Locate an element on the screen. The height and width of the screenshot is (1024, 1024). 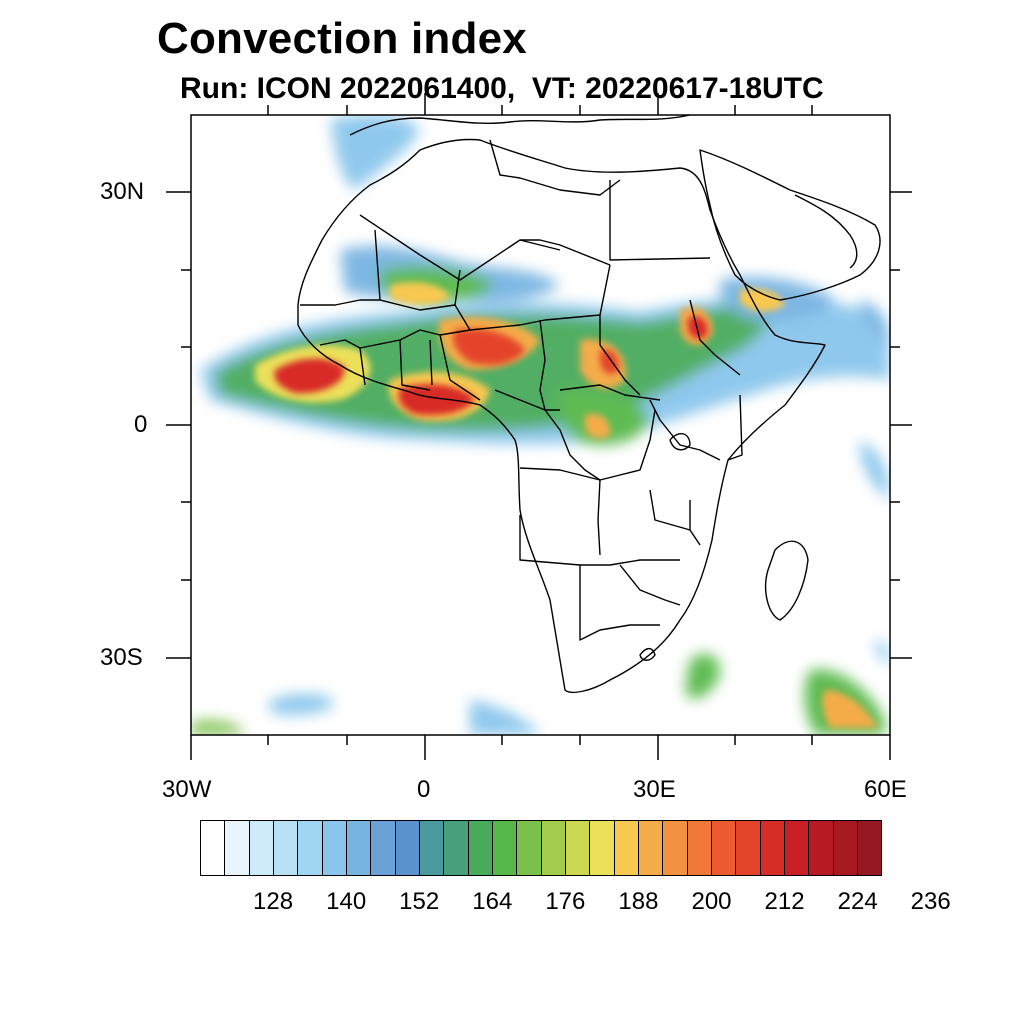
border-n1 is located at coordinates (460, 247).